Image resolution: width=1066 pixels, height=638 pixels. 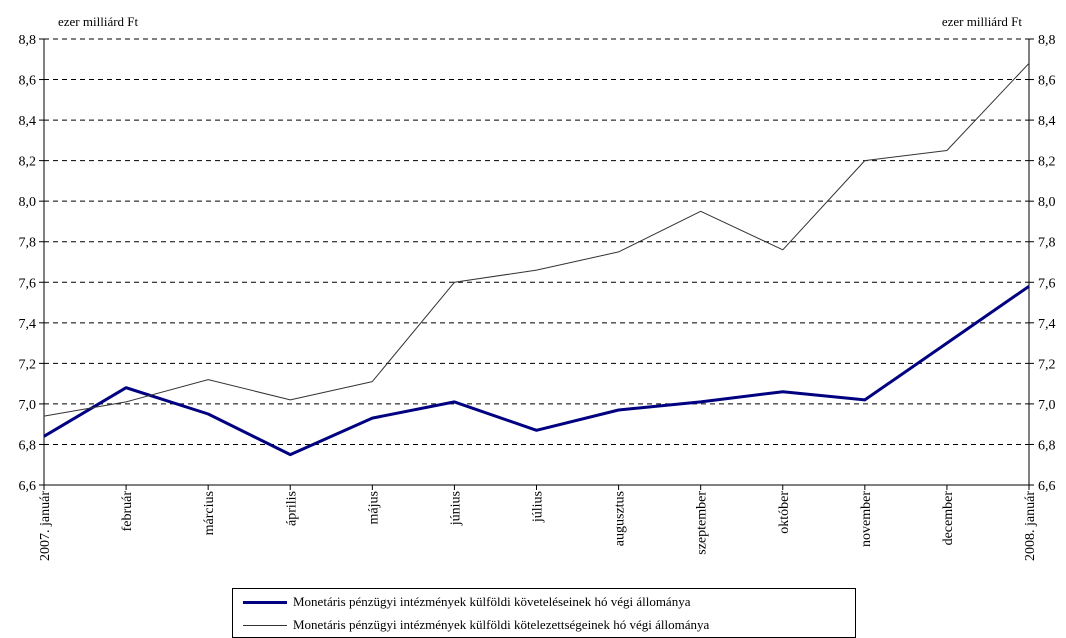 I want to click on x-tick-label: május, so click(x=373, y=507).